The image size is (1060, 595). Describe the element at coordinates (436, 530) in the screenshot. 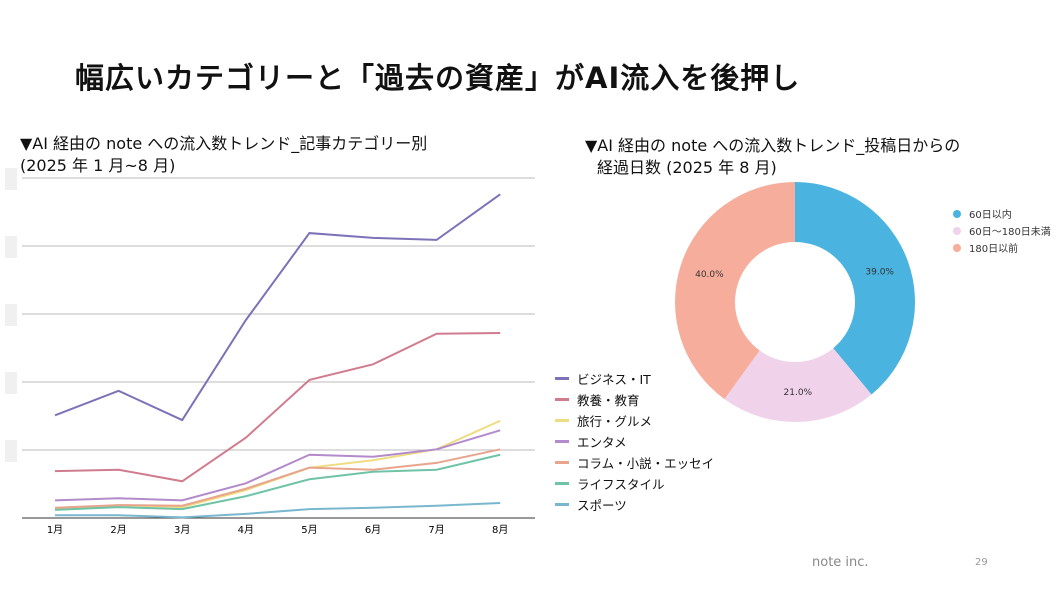

I see `x-tick-label: 7月` at that location.